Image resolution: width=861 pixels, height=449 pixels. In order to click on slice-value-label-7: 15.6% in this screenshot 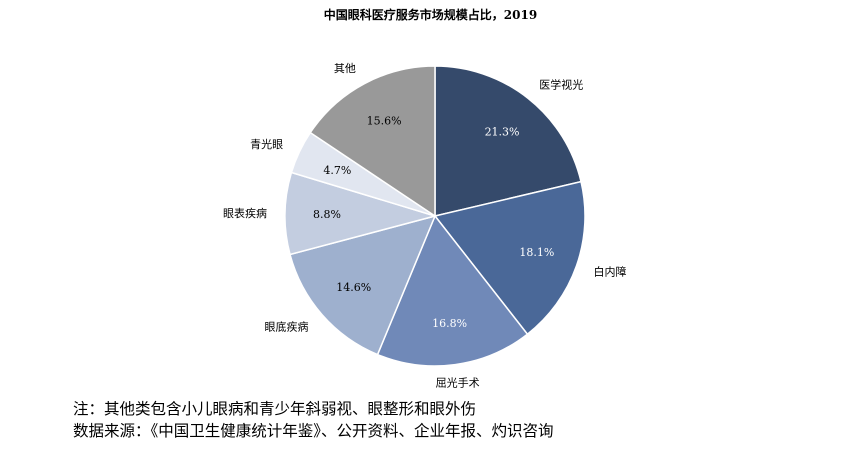, I will do `click(384, 121)`.